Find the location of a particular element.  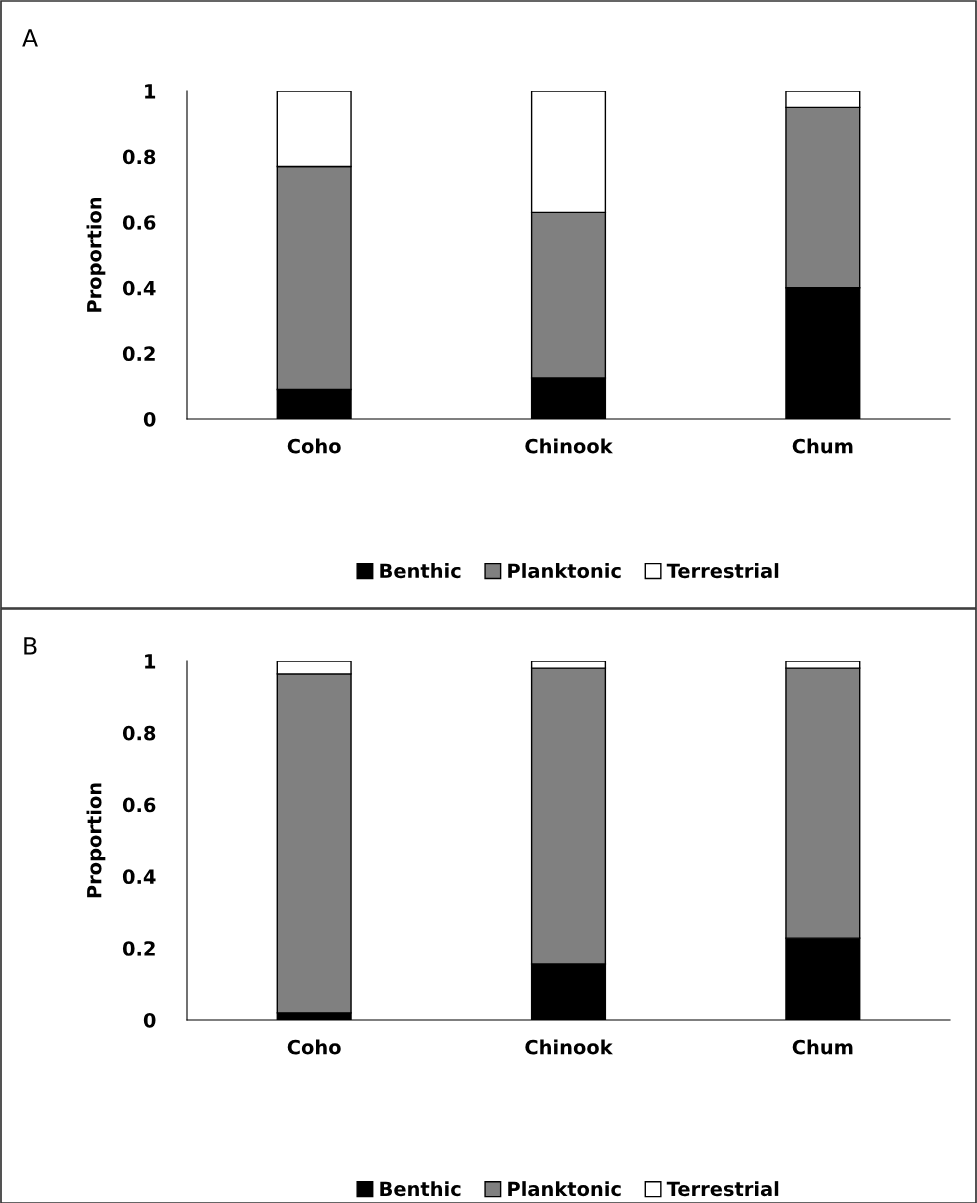

chart-title: B is located at coordinates (30, 646).